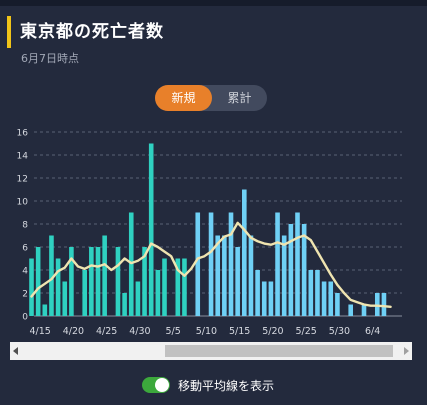 The width and height of the screenshot is (427, 405). Describe the element at coordinates (65, 299) in the screenshot. I see `bar-4/19` at that location.